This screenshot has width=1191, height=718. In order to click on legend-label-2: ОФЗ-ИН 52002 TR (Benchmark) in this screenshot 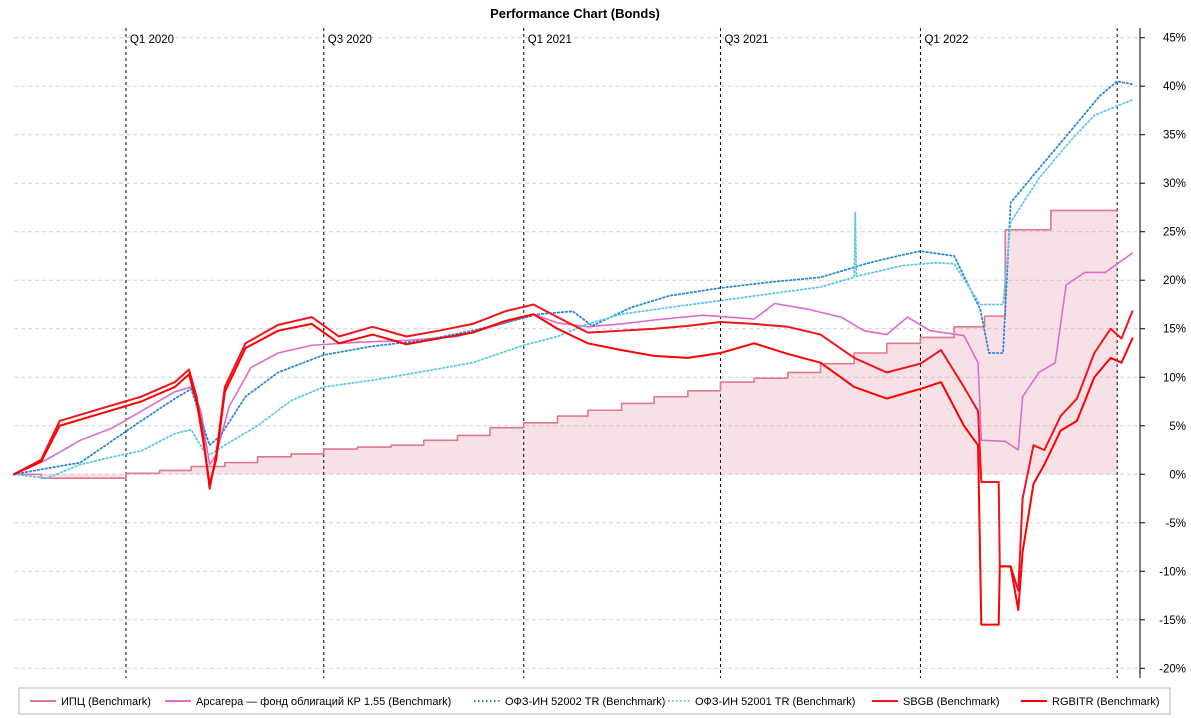, I will do `click(585, 702)`.